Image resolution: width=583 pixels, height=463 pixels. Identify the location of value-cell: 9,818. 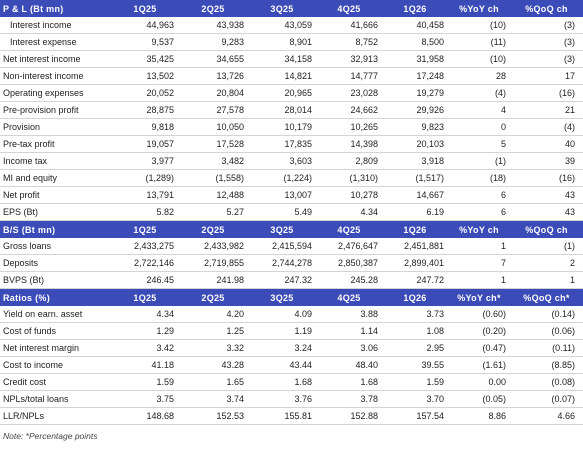
(145, 127).